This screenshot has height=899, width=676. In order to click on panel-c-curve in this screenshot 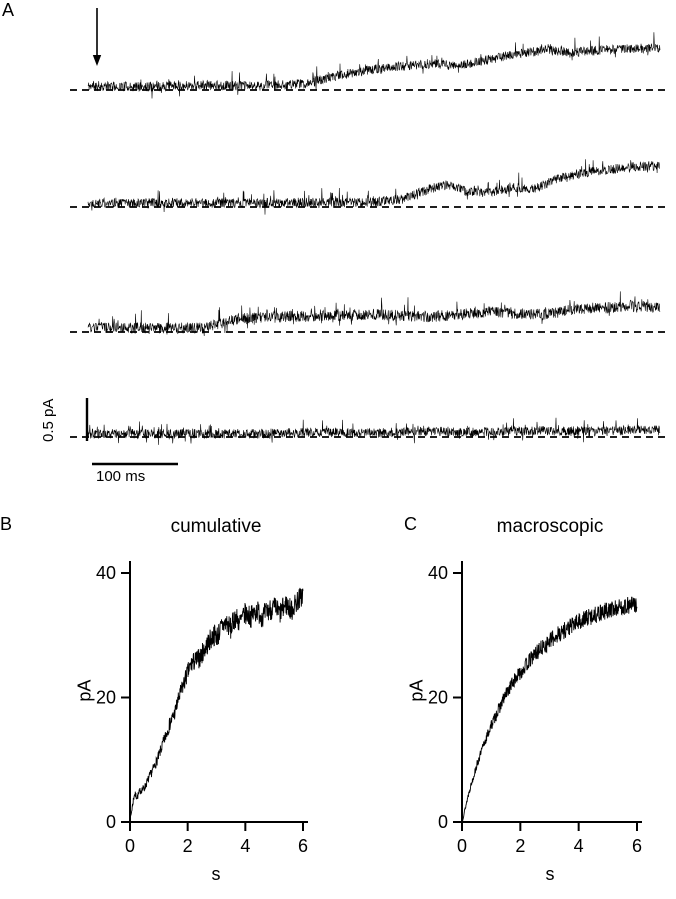, I will do `click(549, 709)`.